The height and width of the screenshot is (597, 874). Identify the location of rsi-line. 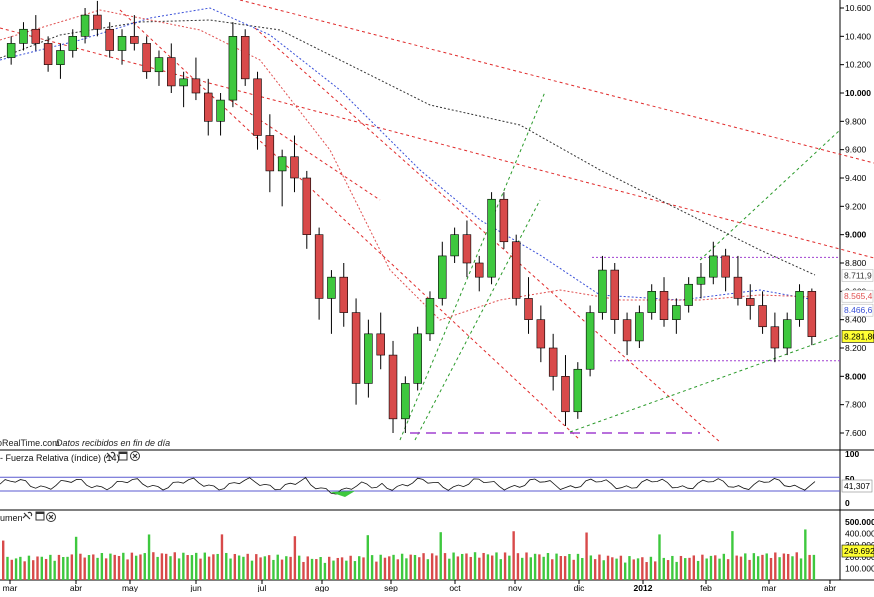
(408, 486).